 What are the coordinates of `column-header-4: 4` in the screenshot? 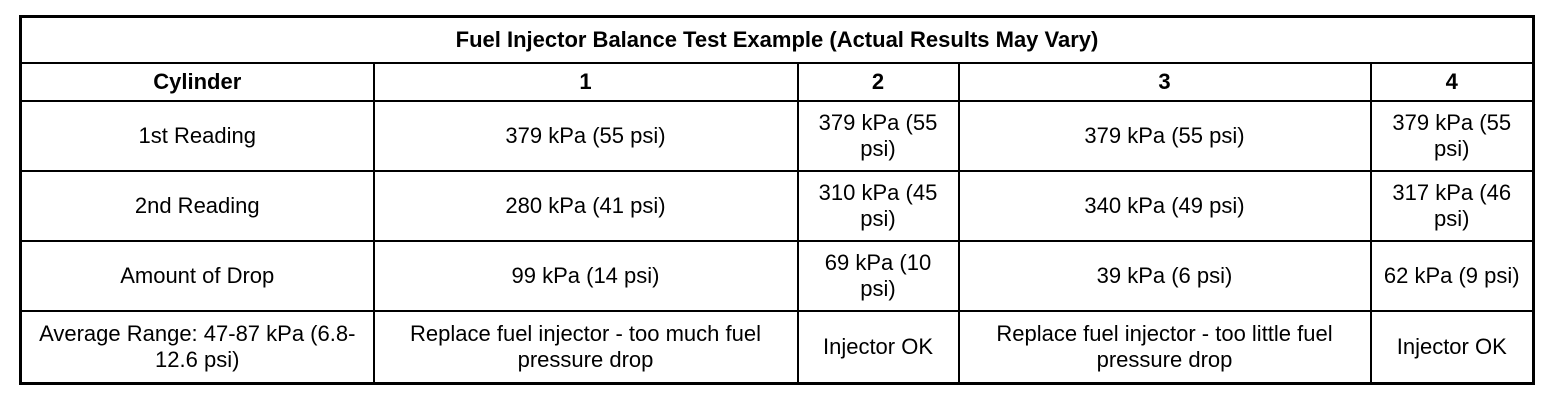 It's located at (1452, 82).